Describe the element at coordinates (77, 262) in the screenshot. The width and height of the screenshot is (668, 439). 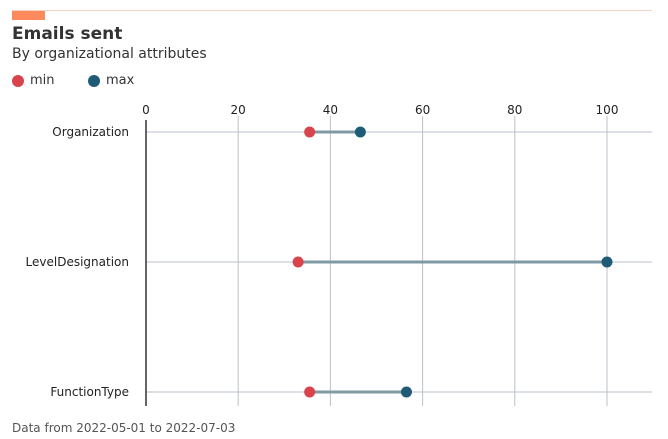
I see `category-label: LevelDesignation` at that location.